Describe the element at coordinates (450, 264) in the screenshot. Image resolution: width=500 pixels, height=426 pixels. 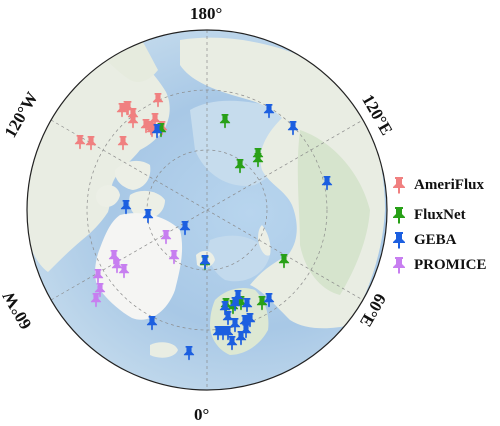
I see `legend-label: PROMICE` at that location.